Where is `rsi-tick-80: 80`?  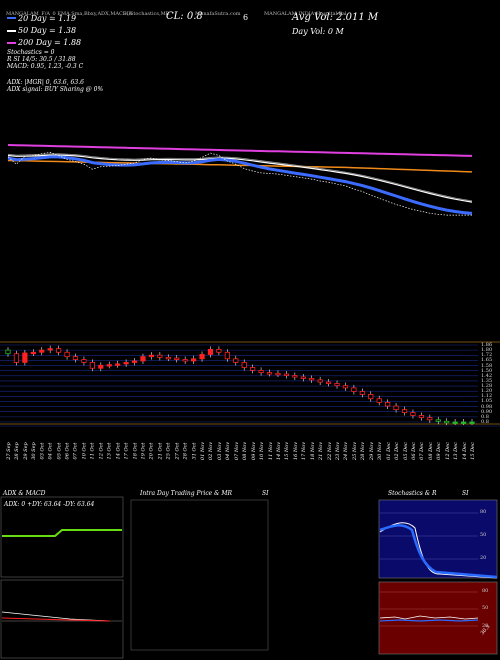
rsi-tick-80: 80 is located at coordinates (485, 591).